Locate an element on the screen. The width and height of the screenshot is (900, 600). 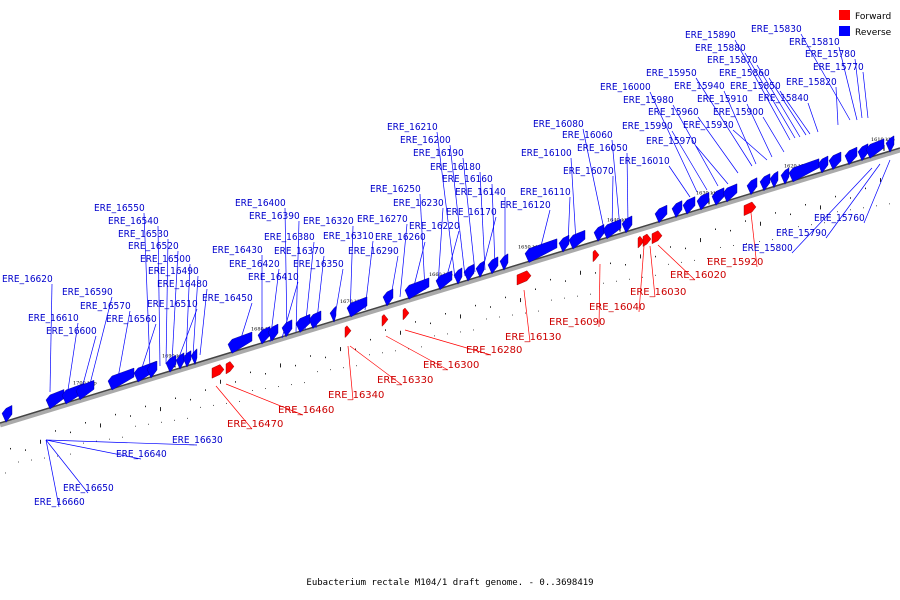
gene-label: ERE_15880 is located at coordinates (720, 48).